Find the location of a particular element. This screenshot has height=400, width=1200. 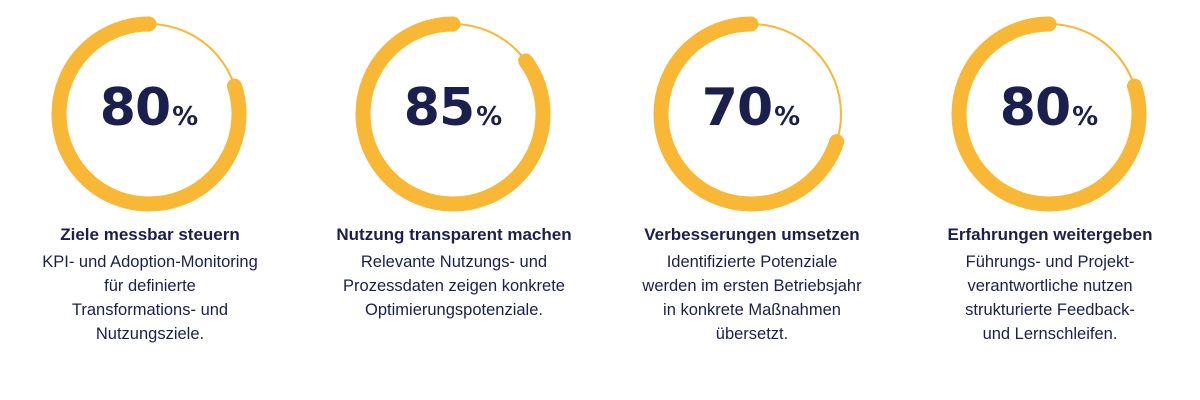

progress-ring: 70% is located at coordinates (751, 114).